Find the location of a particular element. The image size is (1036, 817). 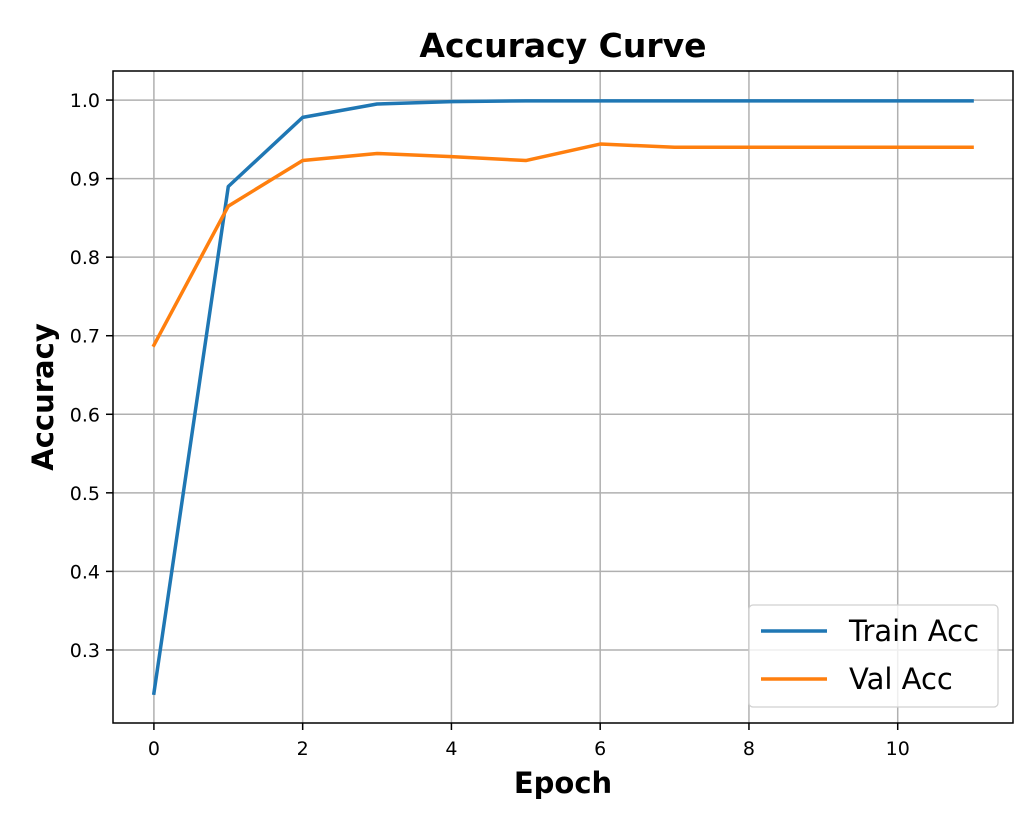

x-tick-label: 6 is located at coordinates (600, 749).